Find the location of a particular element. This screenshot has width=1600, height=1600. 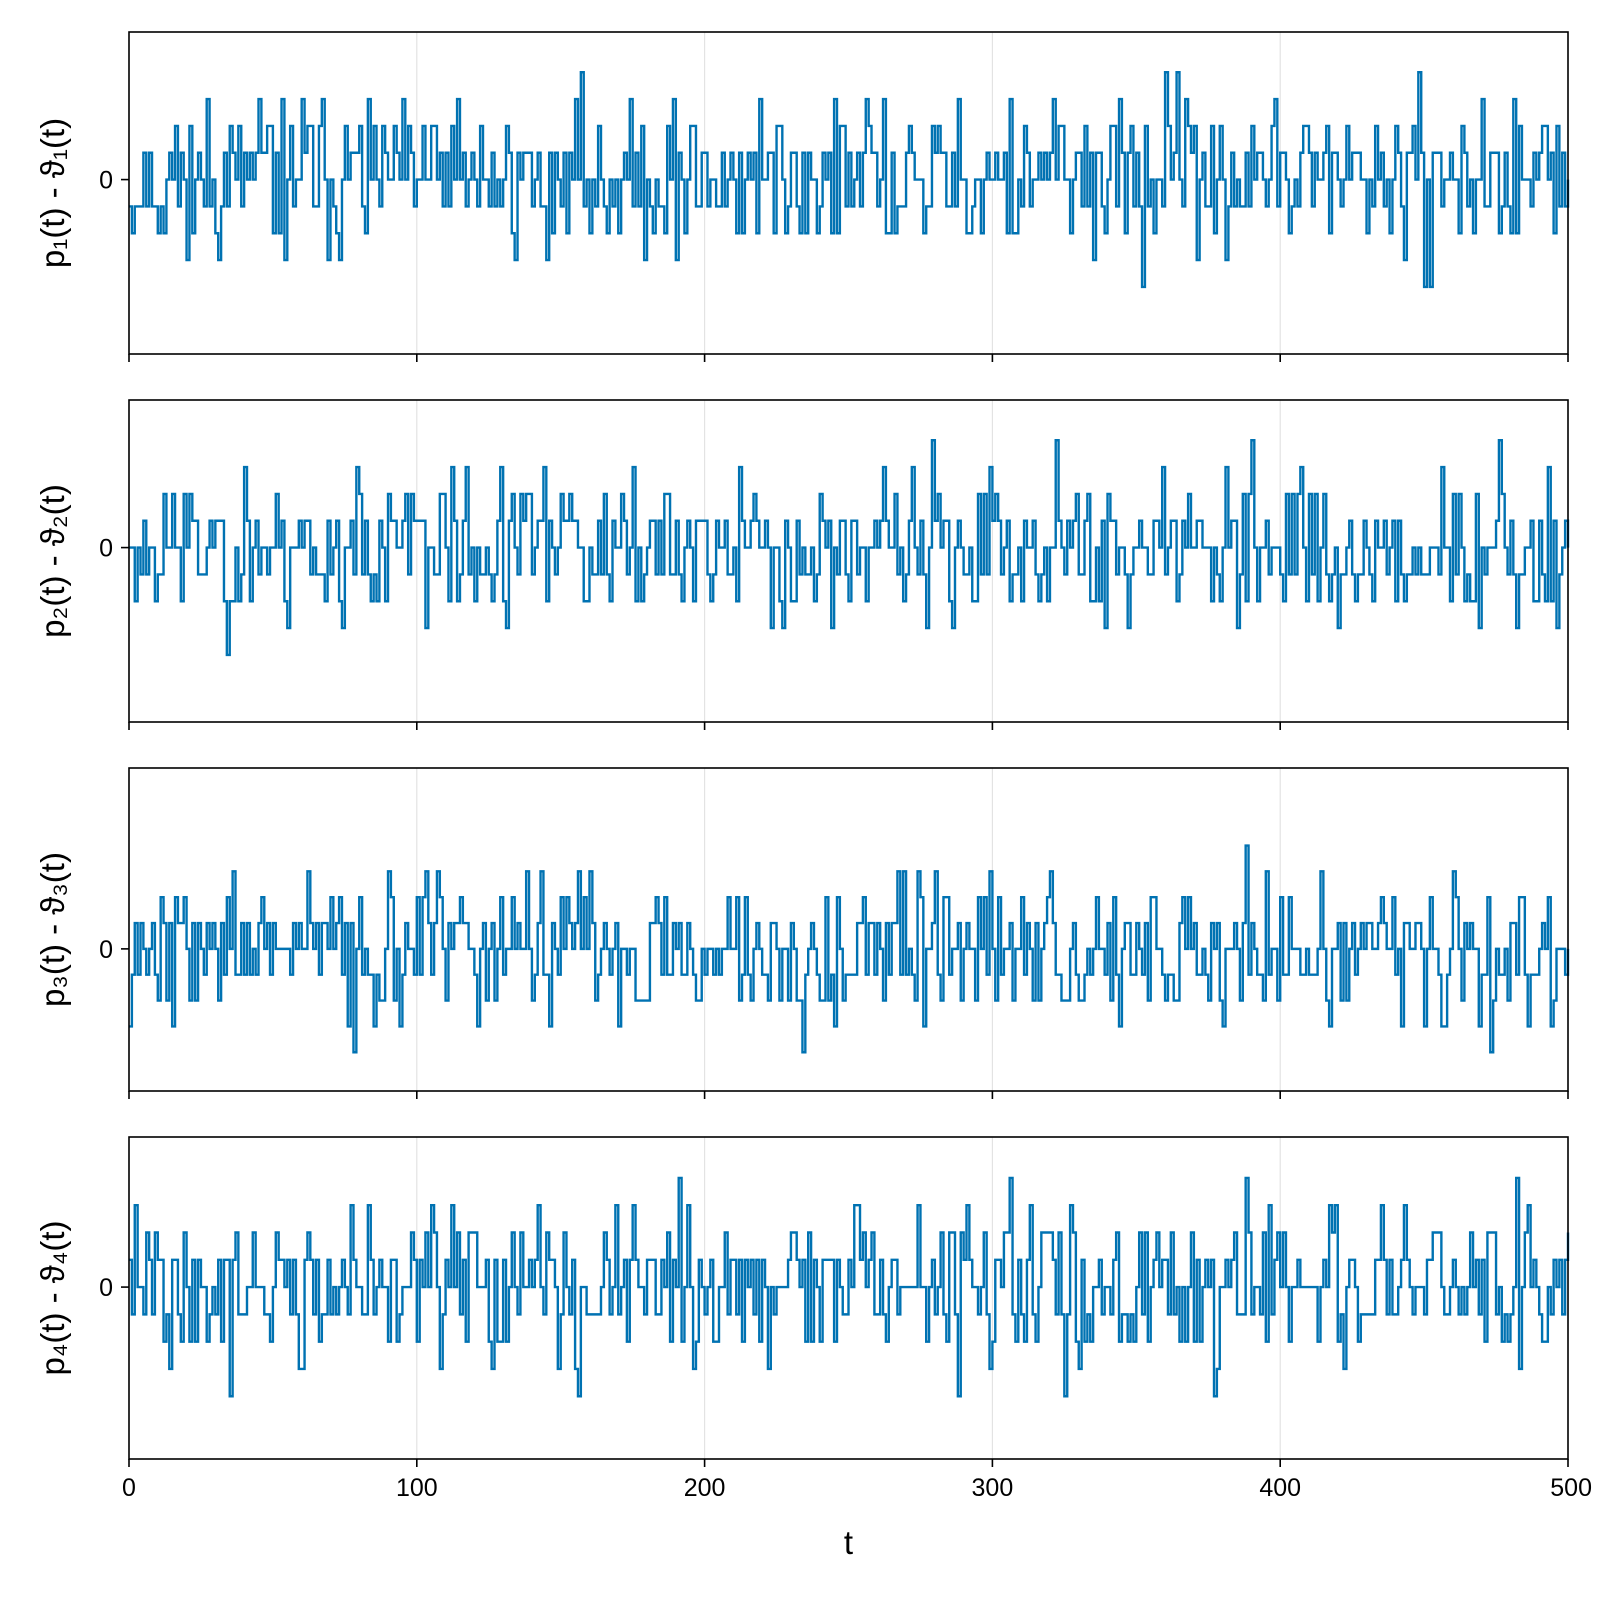

panel-4-series-line is located at coordinates (849, 1287).